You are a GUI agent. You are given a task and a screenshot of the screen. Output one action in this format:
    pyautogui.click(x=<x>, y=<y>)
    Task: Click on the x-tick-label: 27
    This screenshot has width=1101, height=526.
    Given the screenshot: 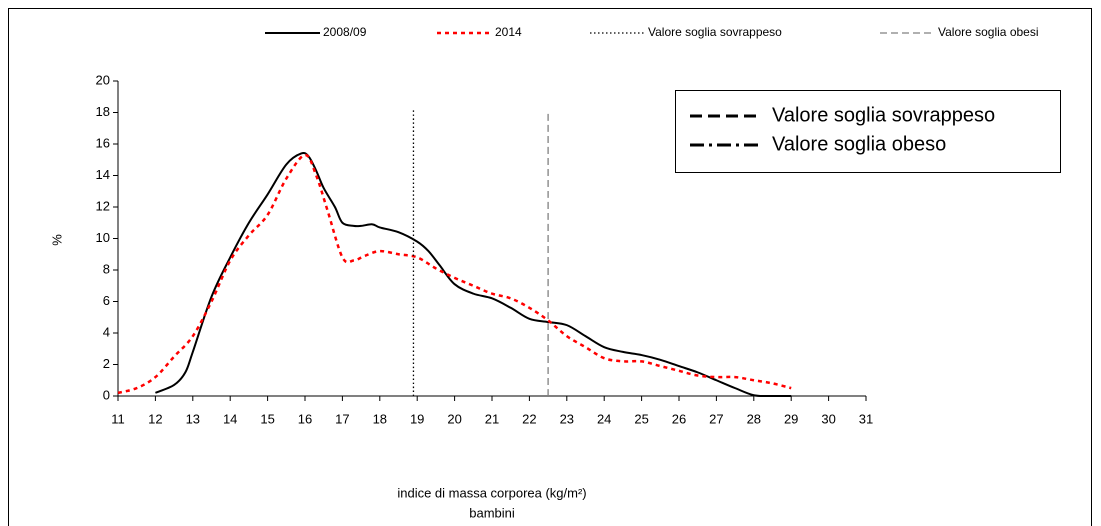 What is the action you would take?
    pyautogui.click(x=716, y=418)
    